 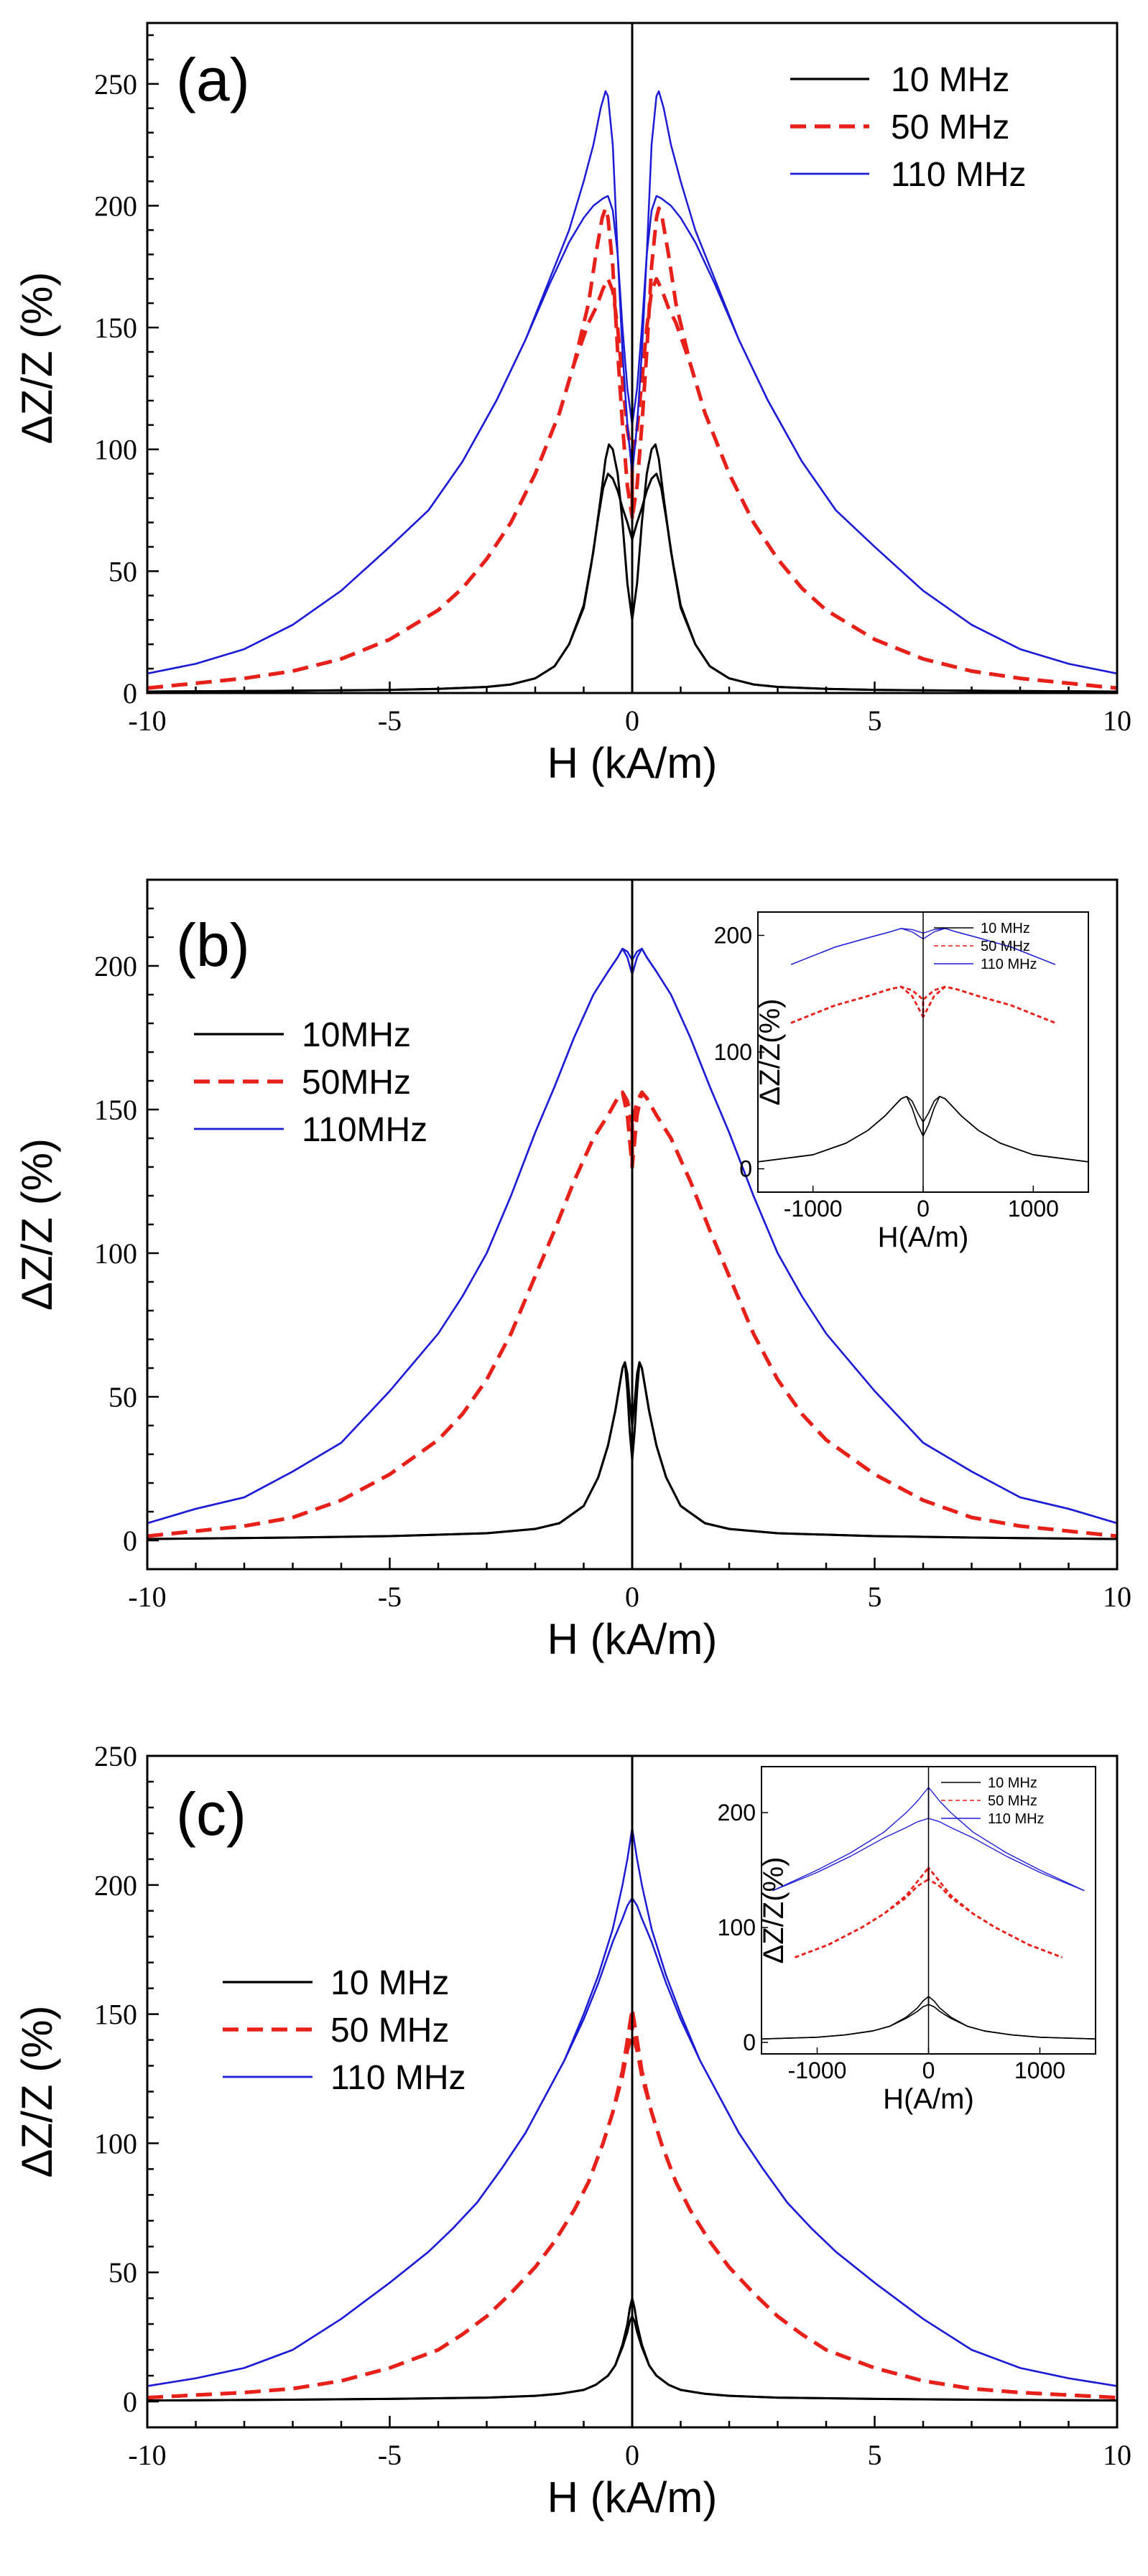 What do you see at coordinates (1016, 1819) in the screenshot?
I see `panel-2-inset-legend-label-2: 110 MHz` at bounding box center [1016, 1819].